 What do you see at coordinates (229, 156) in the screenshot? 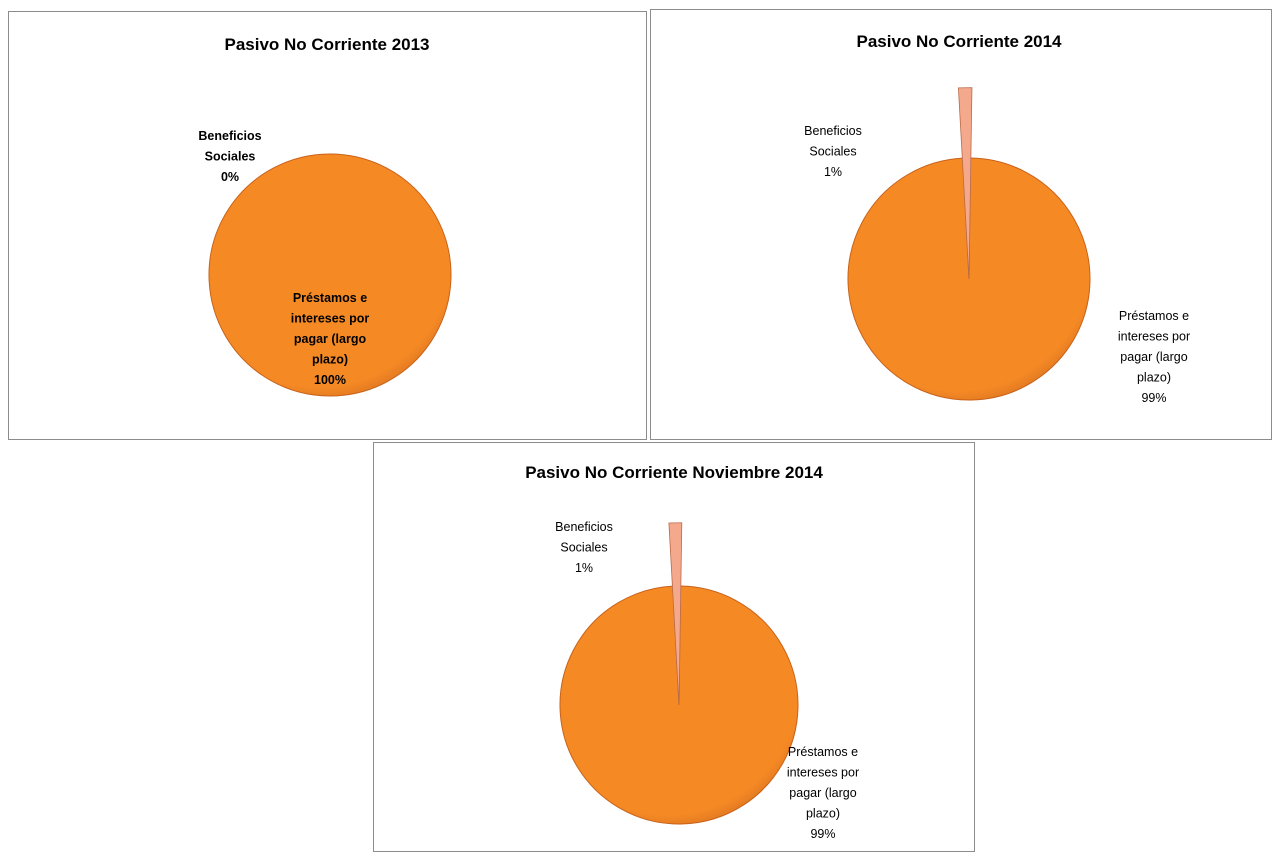
I see `data-label-beneficios: Beneficios Sociales 0%` at bounding box center [229, 156].